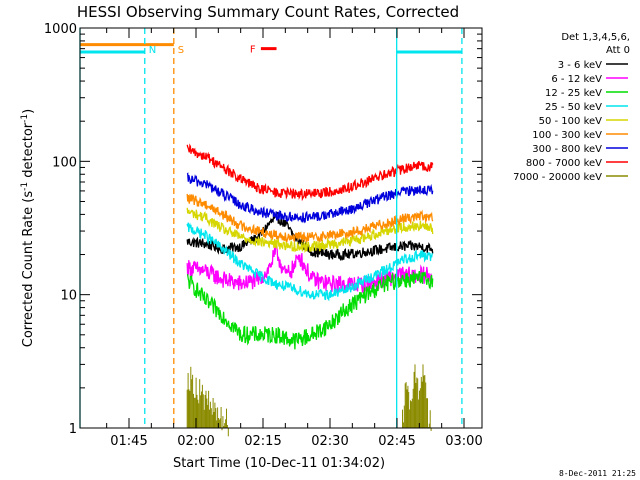 This screenshot has height=480, width=640. I want to click on x-tick-label: 02:15, so click(262, 441).